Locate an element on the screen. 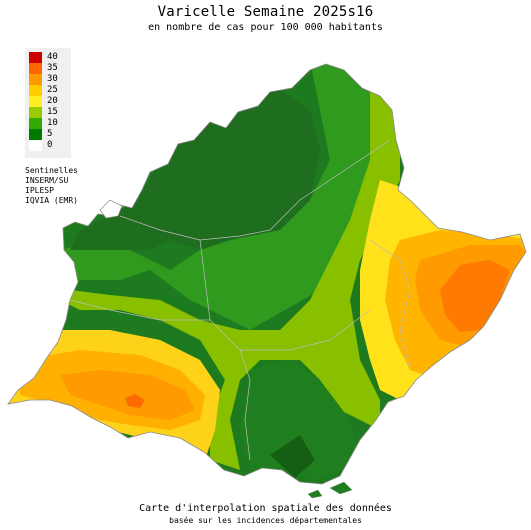 This screenshot has width=531, height=530. footer-subcaption: basée sur les incidences départementales is located at coordinates (265, 520).